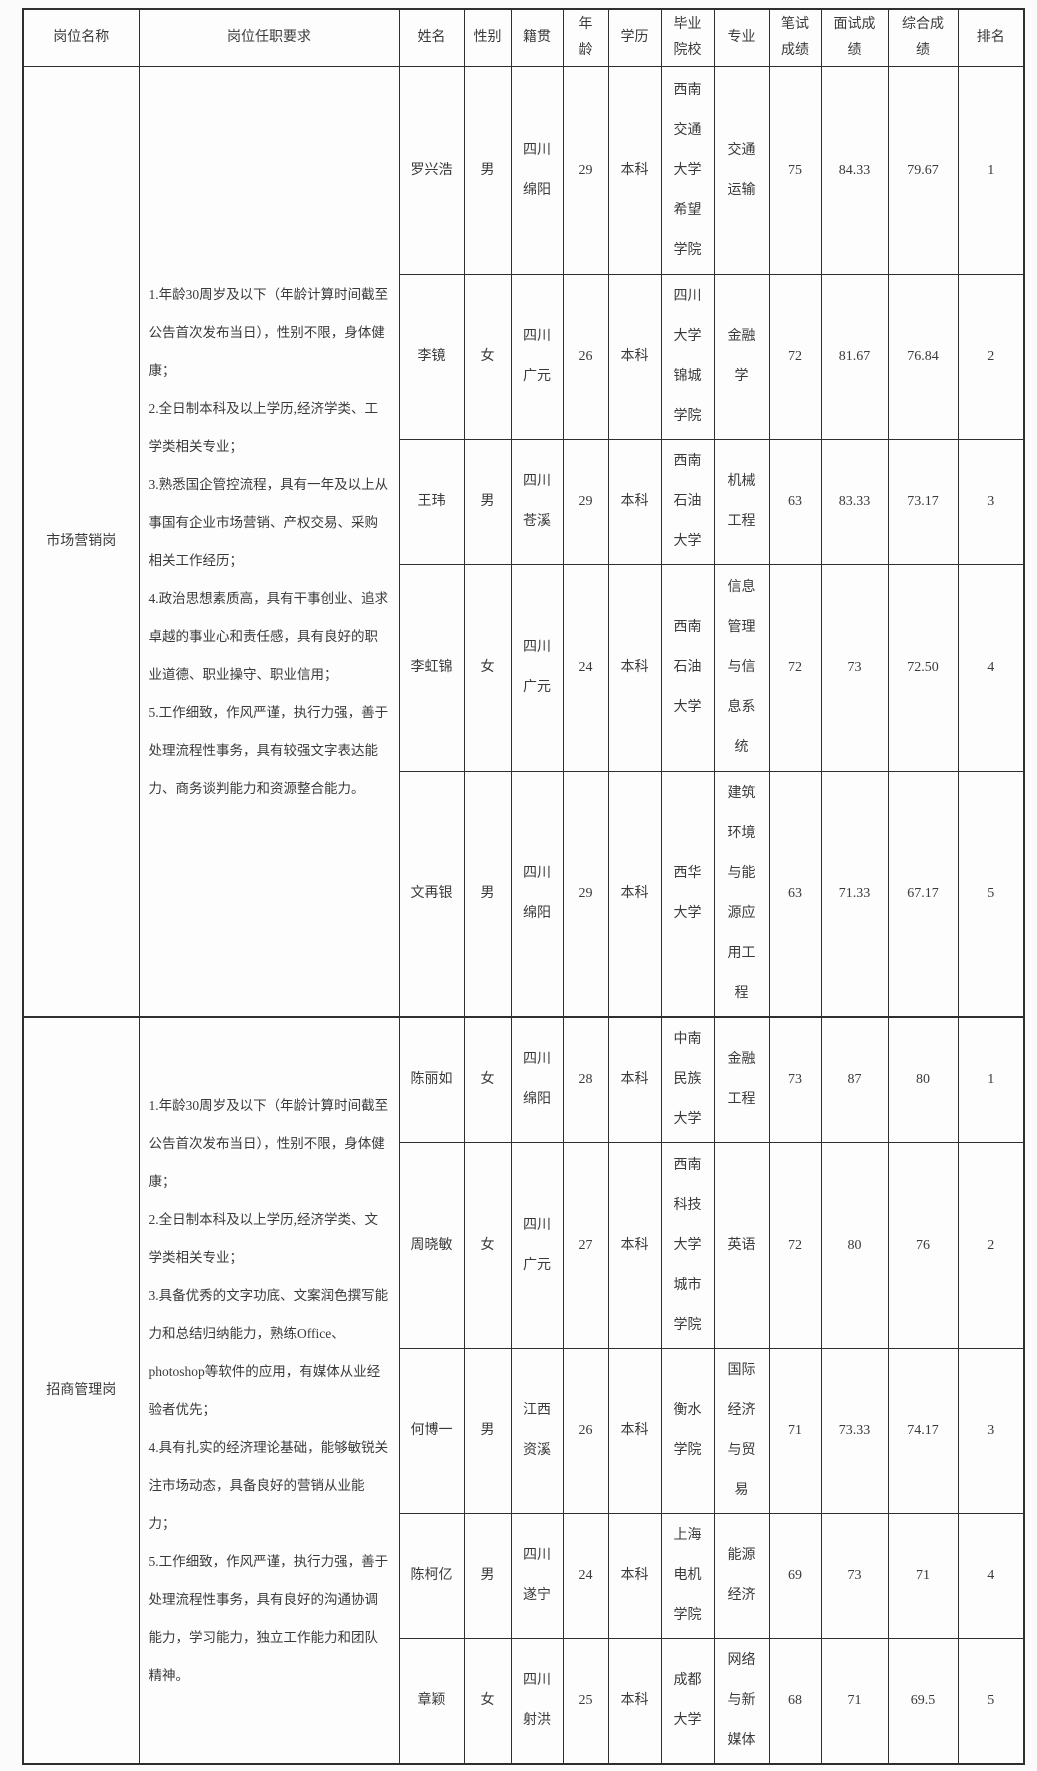 Image resolution: width=1037 pixels, height=1771 pixels. I want to click on header-age: 年龄, so click(585, 37).